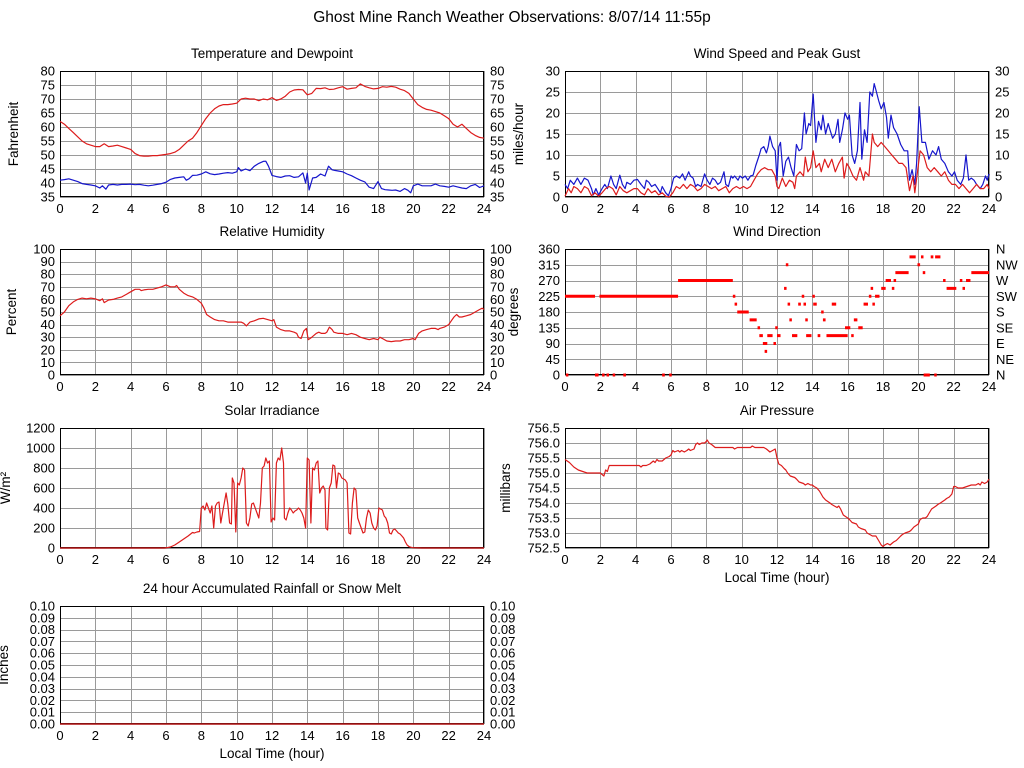 This screenshot has height=768, width=1024. Describe the element at coordinates (777, 316) in the screenshot. I see `series-wind-direction` at that location.